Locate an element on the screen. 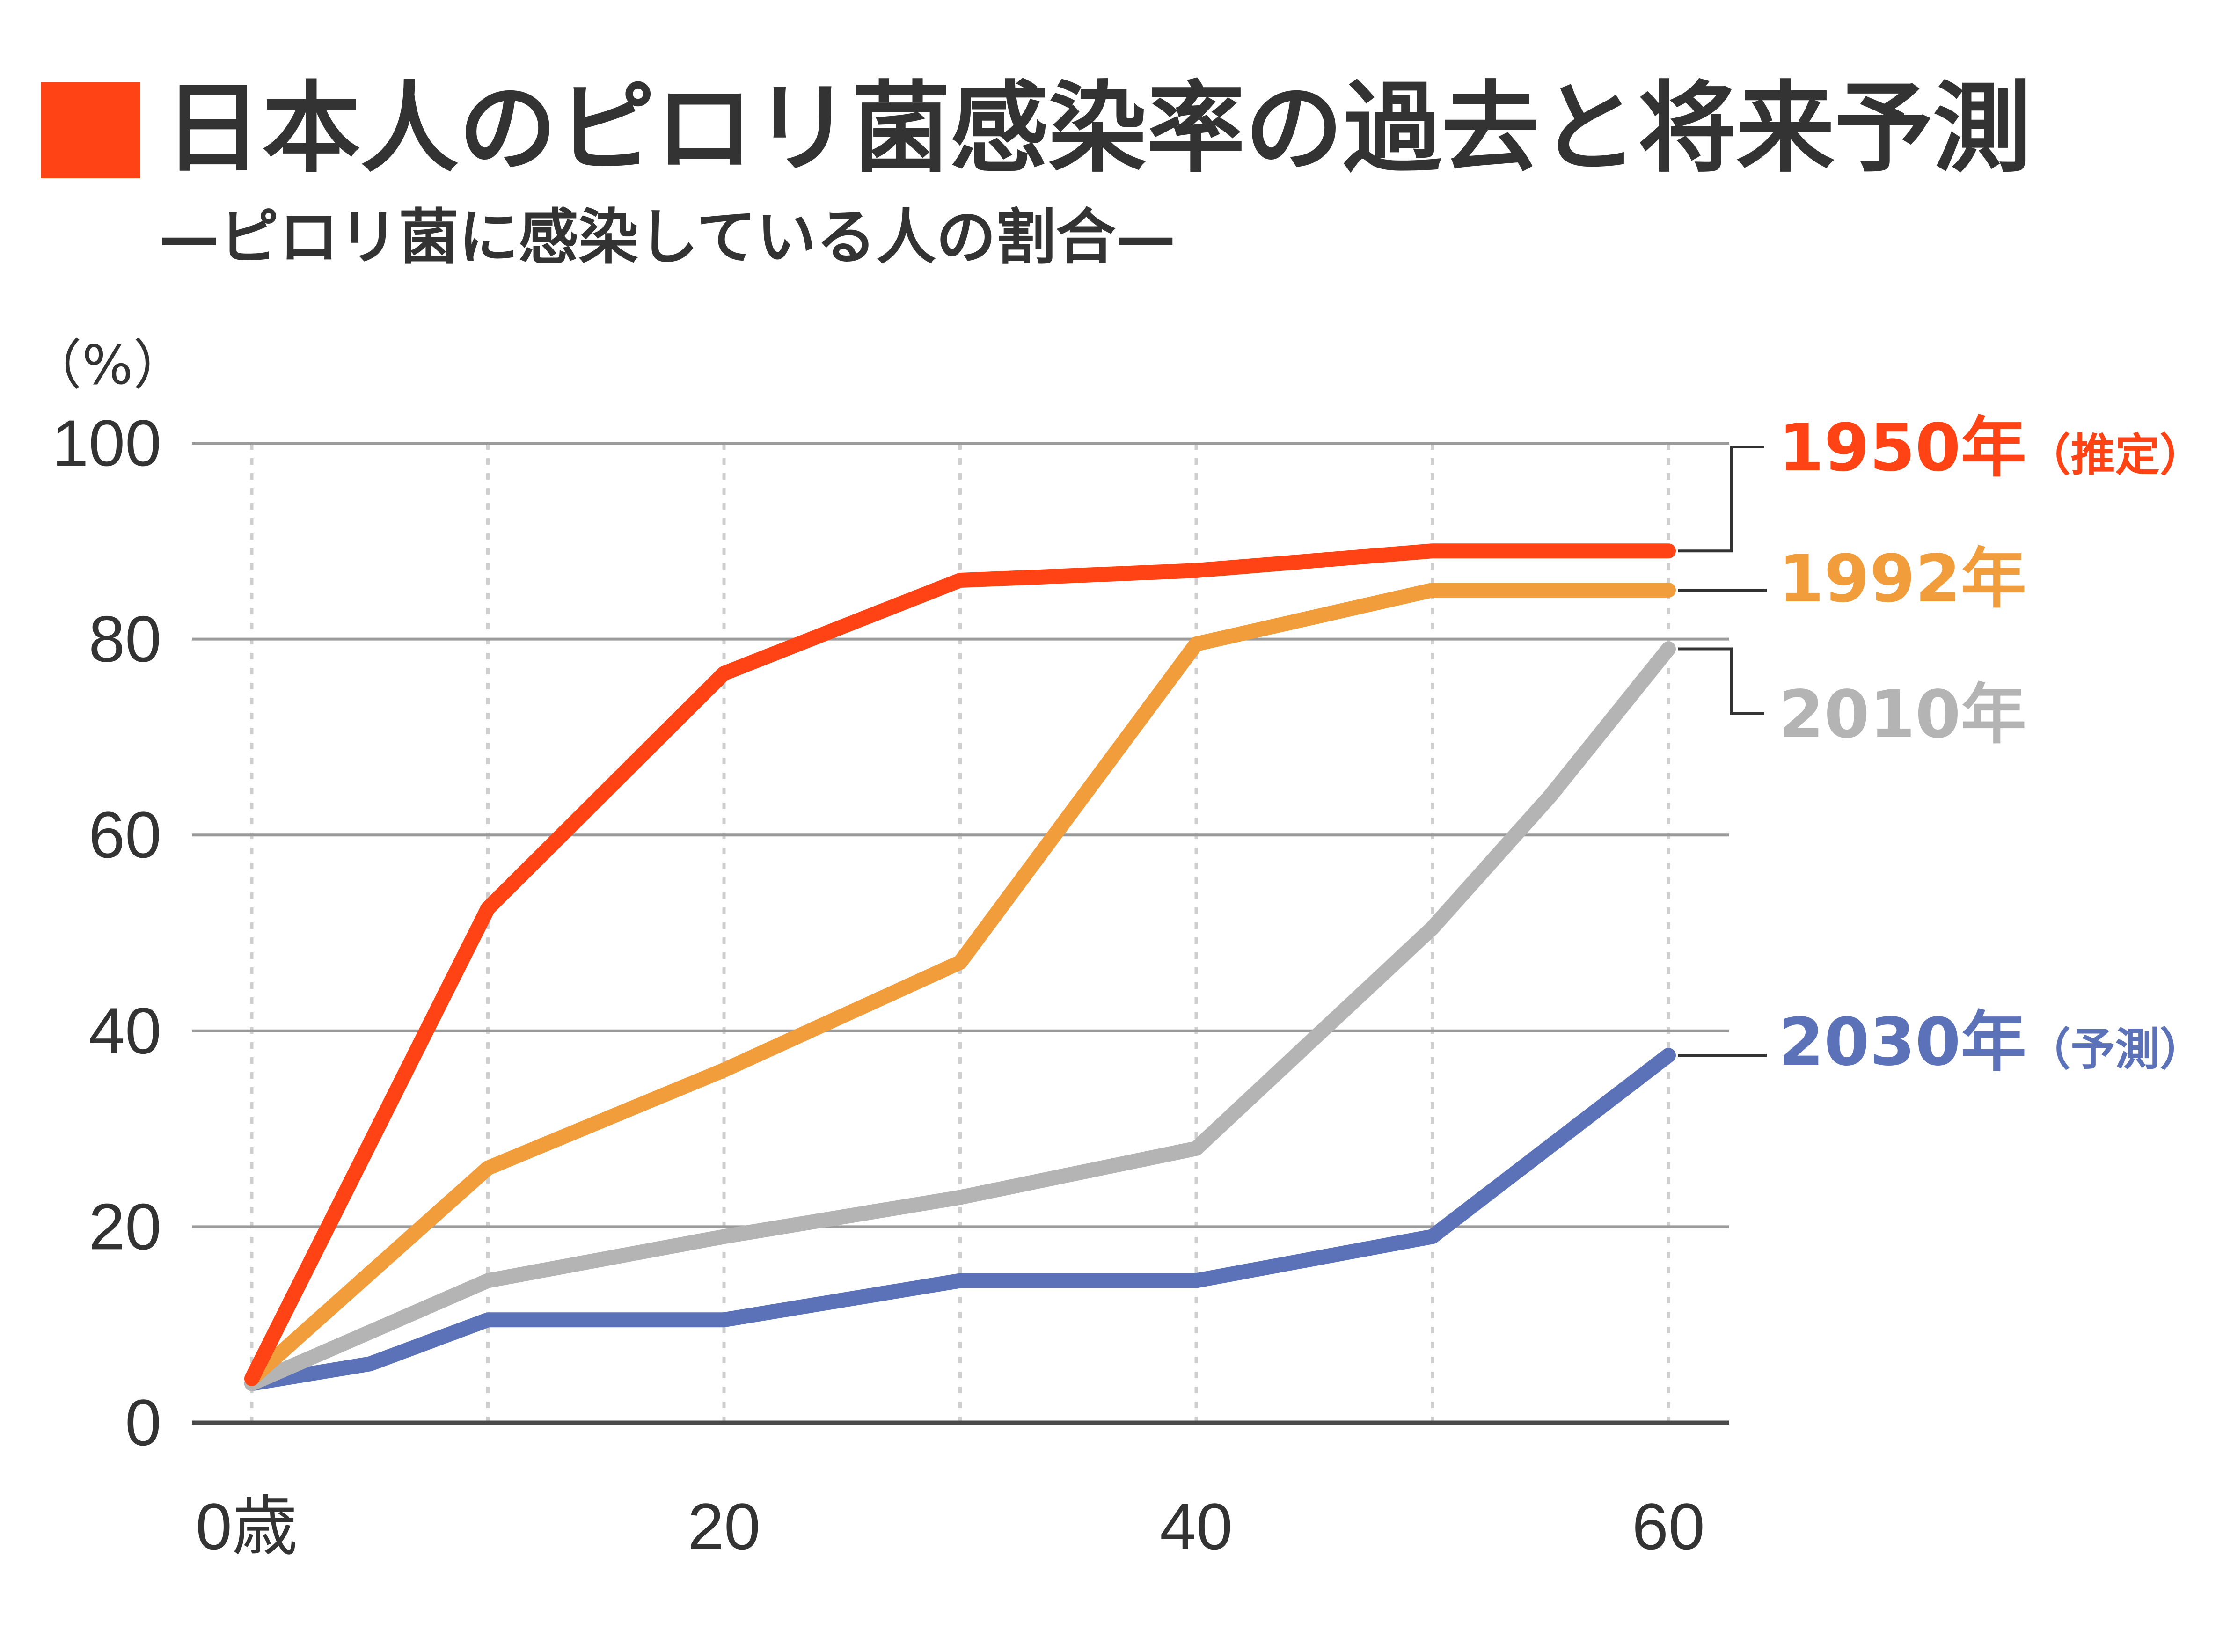  series-label-suffix: （推定） is located at coordinates (2115, 456).